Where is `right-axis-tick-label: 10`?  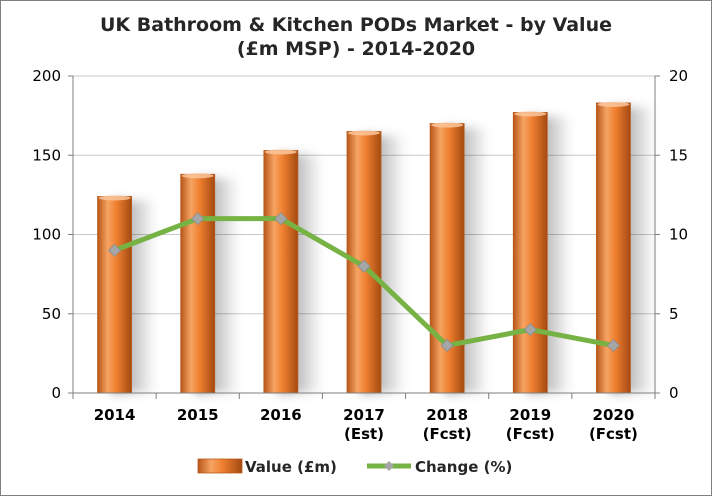
right-axis-tick-label: 10 is located at coordinates (678, 235).